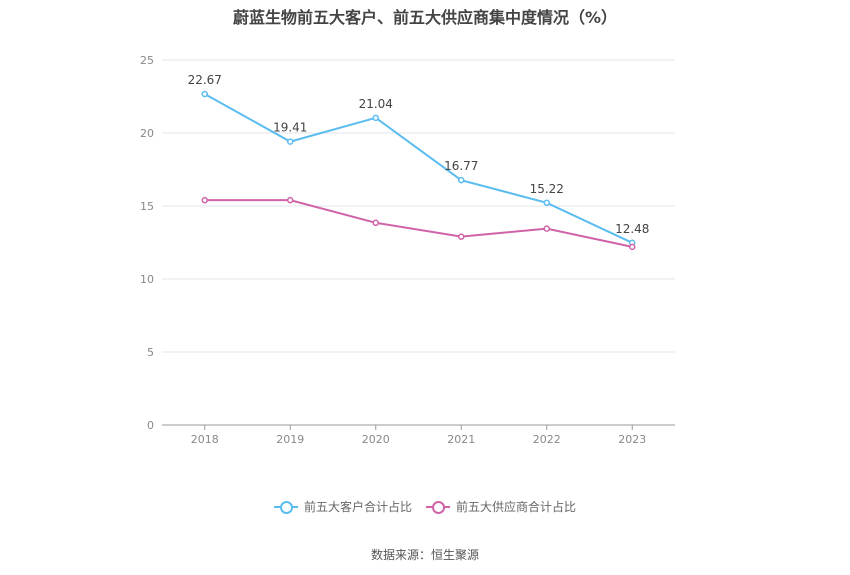 Image resolution: width=850 pixels, height=575 pixels. I want to click on source-note: 数据来源：恒生聚源, so click(424, 555).